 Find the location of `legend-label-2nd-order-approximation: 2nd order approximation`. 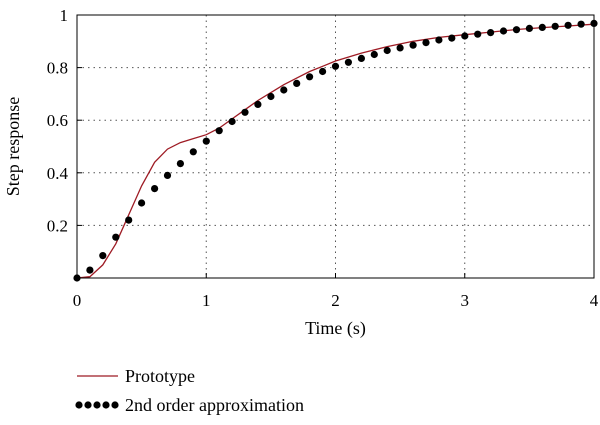

legend-label-2nd-order-approximation: 2nd order approximation is located at coordinates (214, 405).